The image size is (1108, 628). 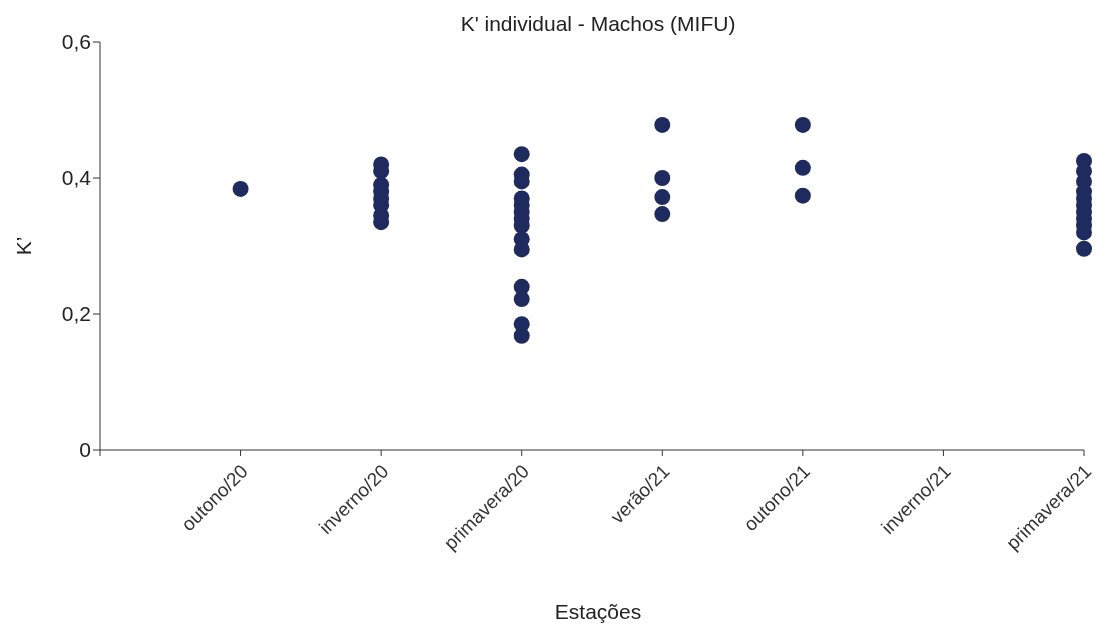 What do you see at coordinates (598, 24) in the screenshot?
I see `chart-title: K' individual - Machos (MIFU)` at bounding box center [598, 24].